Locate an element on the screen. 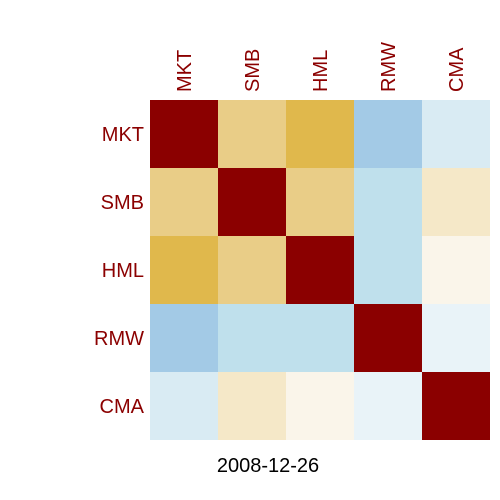  heatmap-cell-hml-hml is located at coordinates (320, 270).